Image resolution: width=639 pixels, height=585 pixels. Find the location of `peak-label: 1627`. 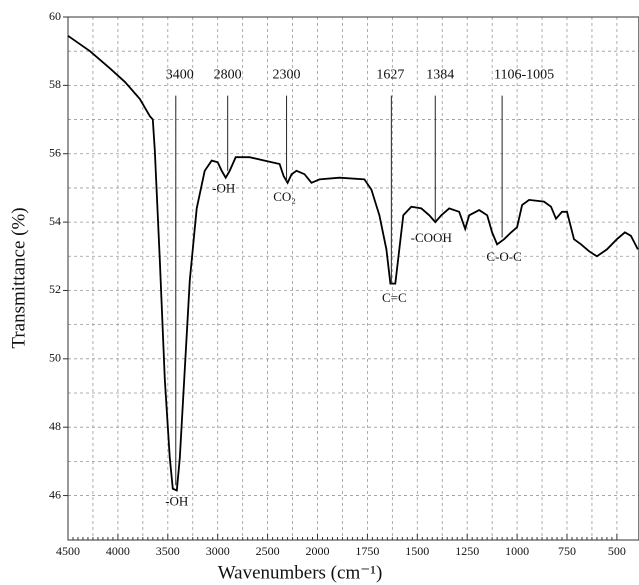

peak-label: 1627 is located at coordinates (390, 74).